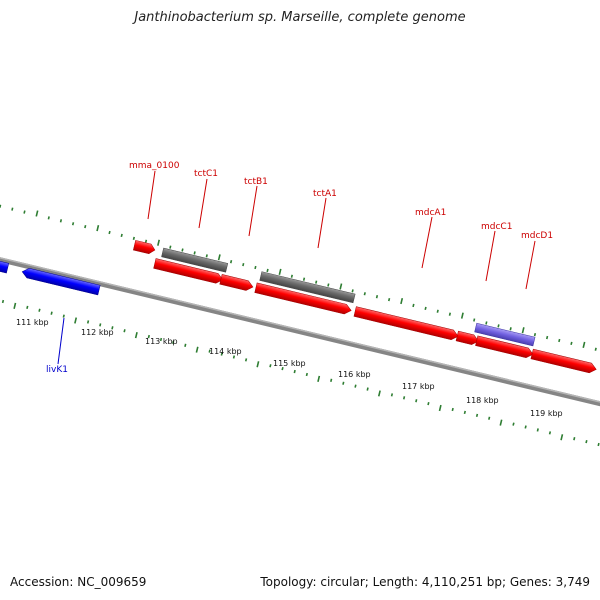  What do you see at coordinates (61, 281) in the screenshot?
I see `gene-arrow-livK1` at bounding box center [61, 281].